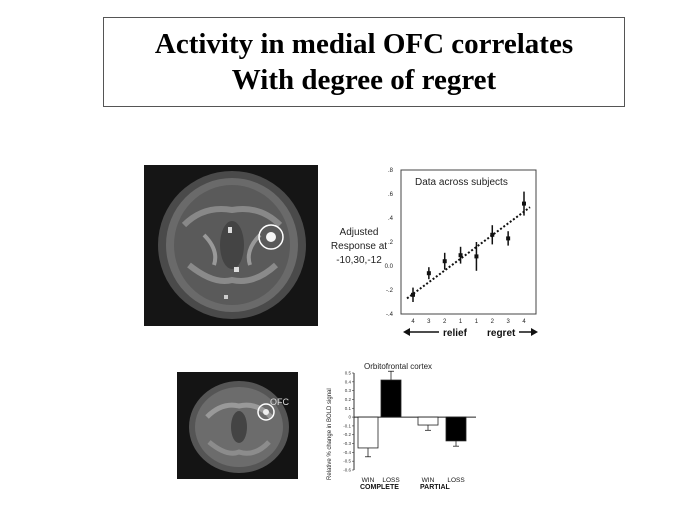 Image resolution: width=689 pixels, height=517 pixels. Describe the element at coordinates (455, 333) in the screenshot. I see `relief-group-label: relief` at that location.